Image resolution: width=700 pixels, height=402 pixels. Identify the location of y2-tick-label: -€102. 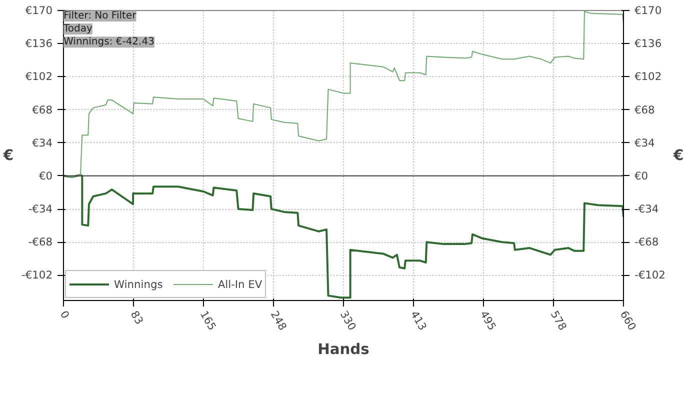
(650, 275).